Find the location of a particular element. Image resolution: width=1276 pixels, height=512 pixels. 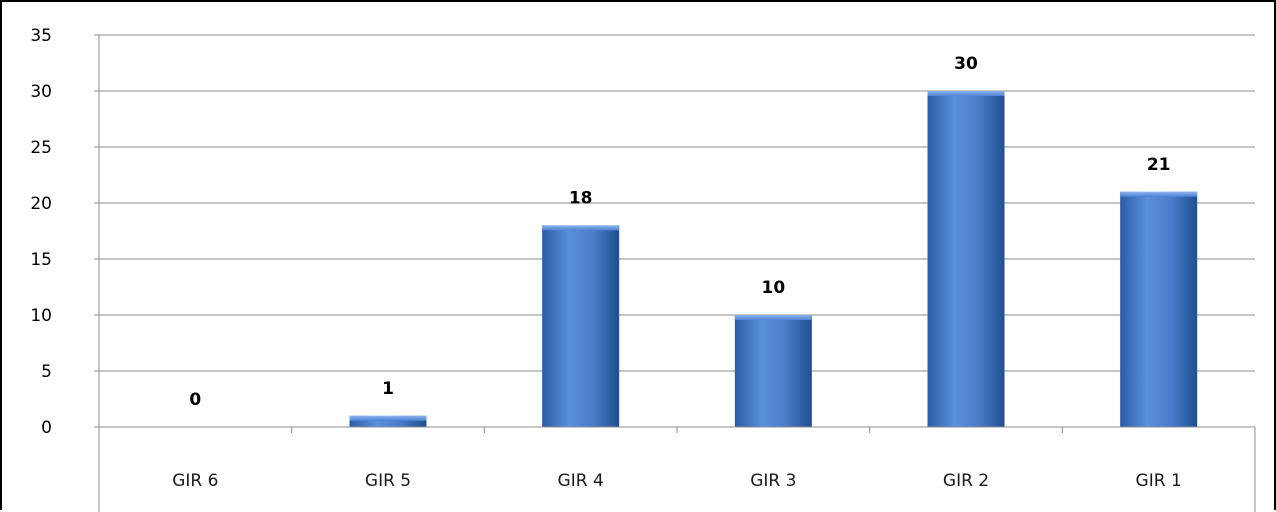

y-tick-label: 15 is located at coordinates (41, 260).